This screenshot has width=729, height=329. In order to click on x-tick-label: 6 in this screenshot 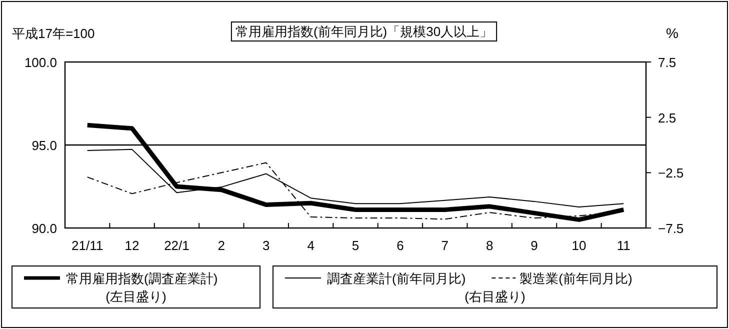, I will do `click(400, 245)`.